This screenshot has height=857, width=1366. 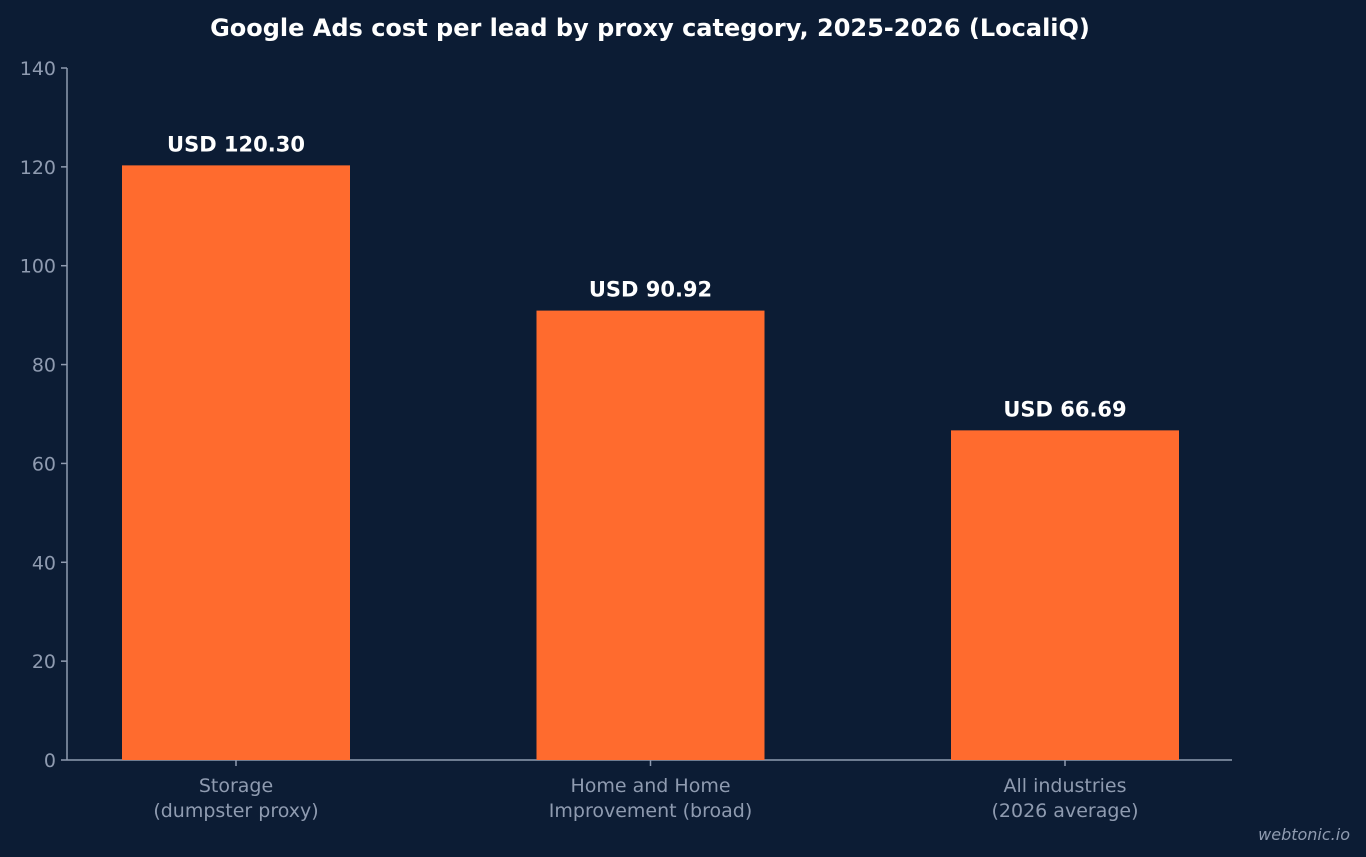 What do you see at coordinates (1064, 409) in the screenshot?
I see `bar-value-label: USD 66.69` at bounding box center [1064, 409].